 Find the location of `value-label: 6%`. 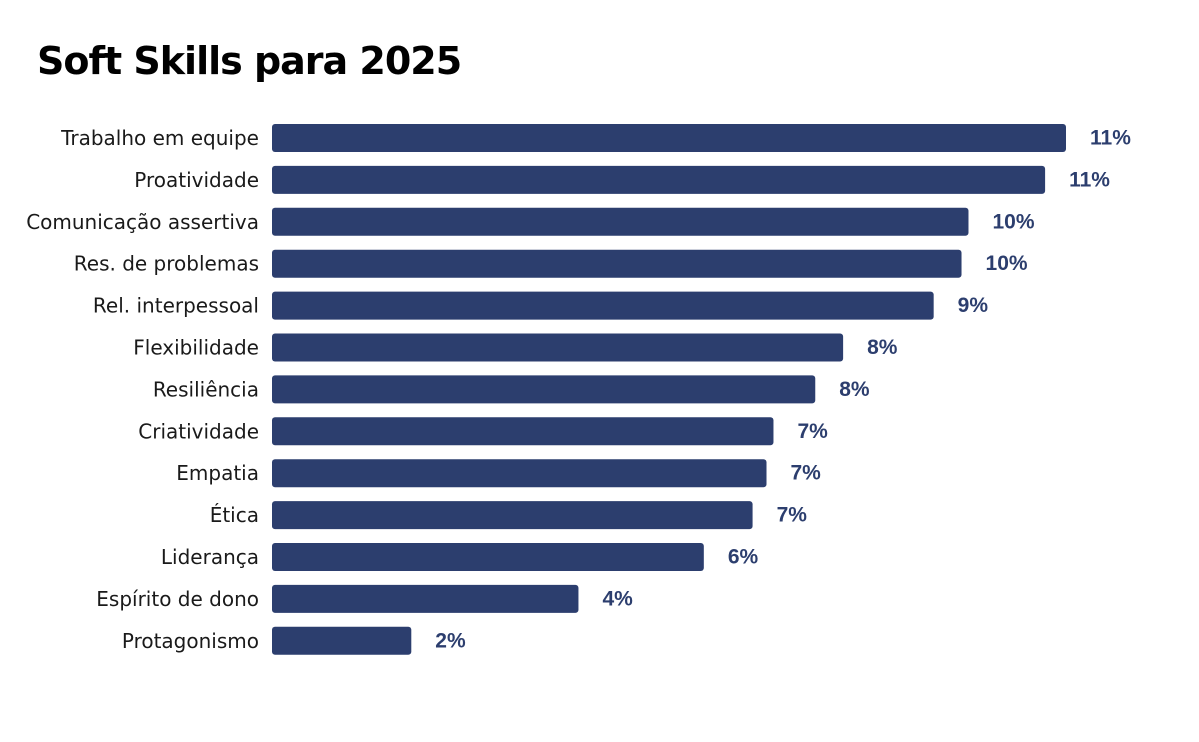

value-label: 6% is located at coordinates (743, 557).